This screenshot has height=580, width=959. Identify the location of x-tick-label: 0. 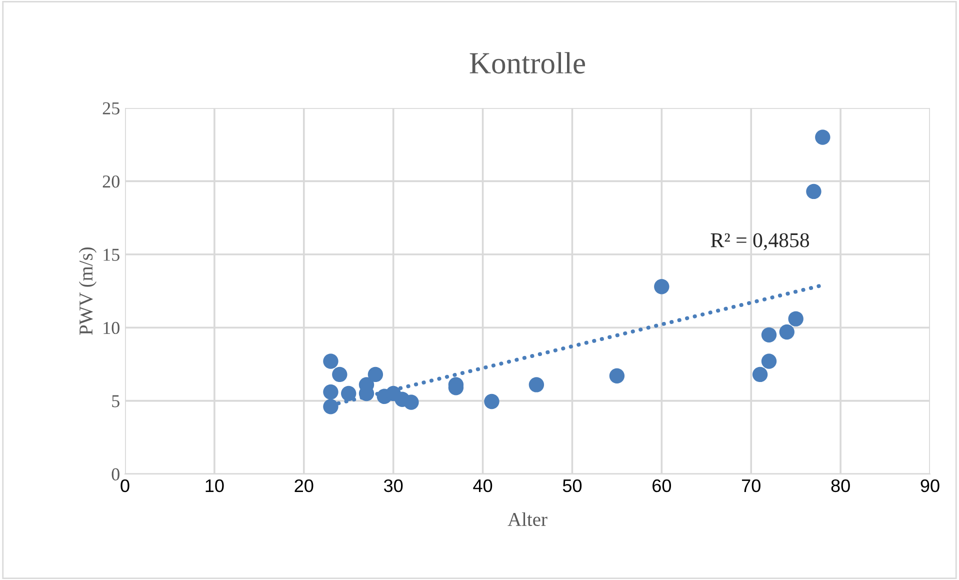
(125, 485).